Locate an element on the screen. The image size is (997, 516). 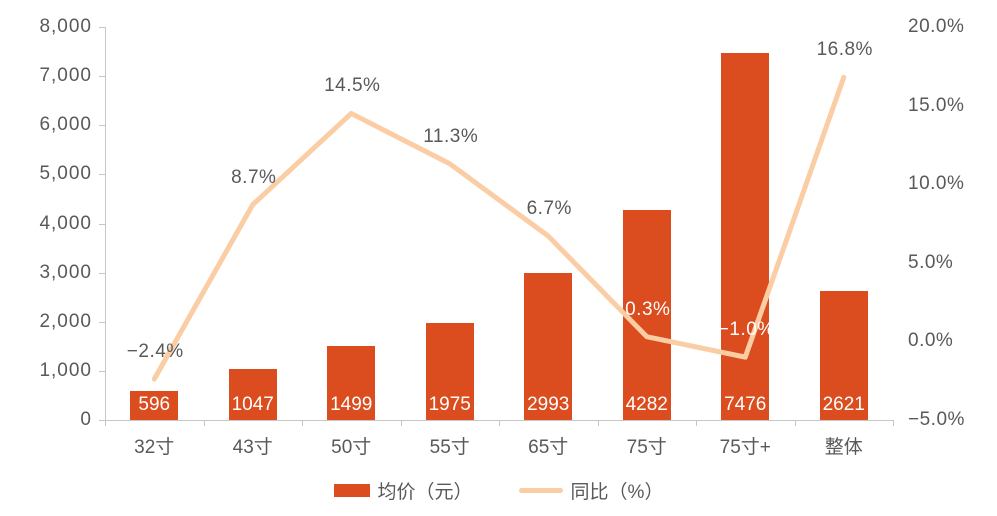
bar-value-label: 2993 is located at coordinates (548, 404).